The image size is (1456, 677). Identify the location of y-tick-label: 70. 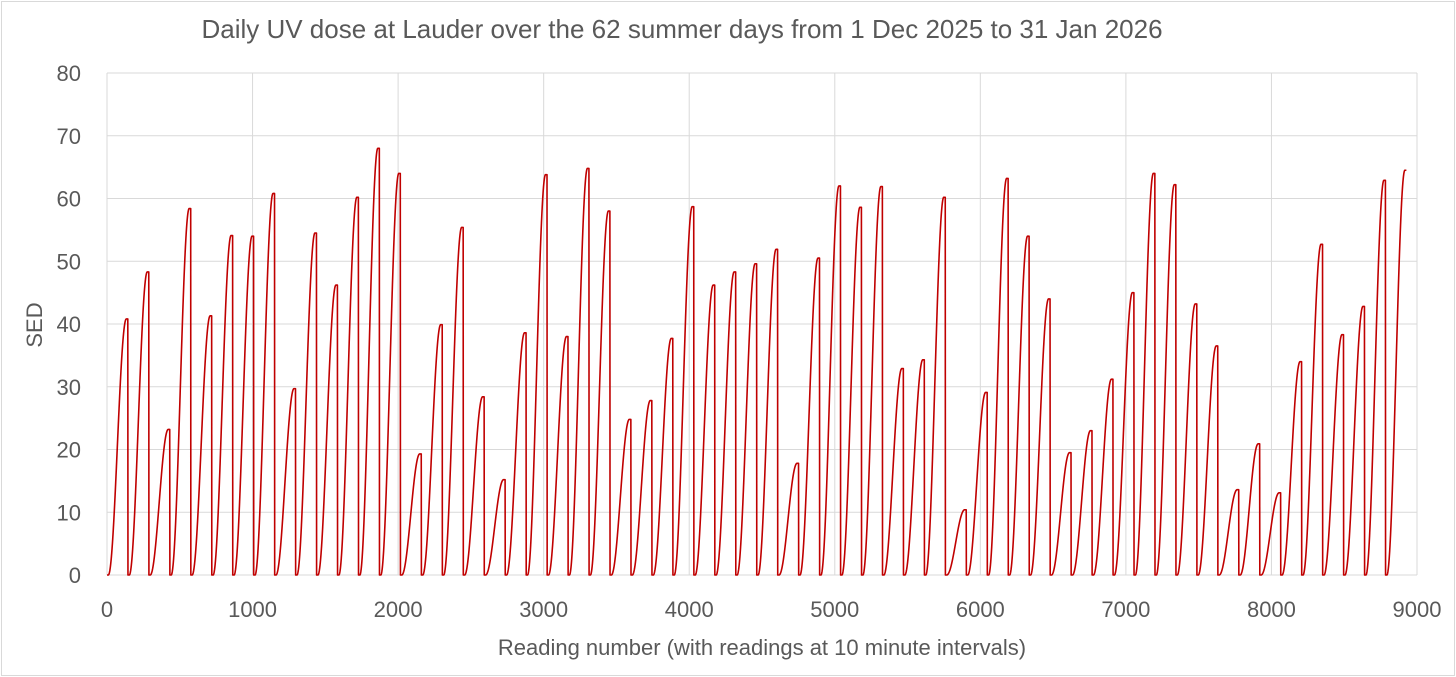
(69, 136).